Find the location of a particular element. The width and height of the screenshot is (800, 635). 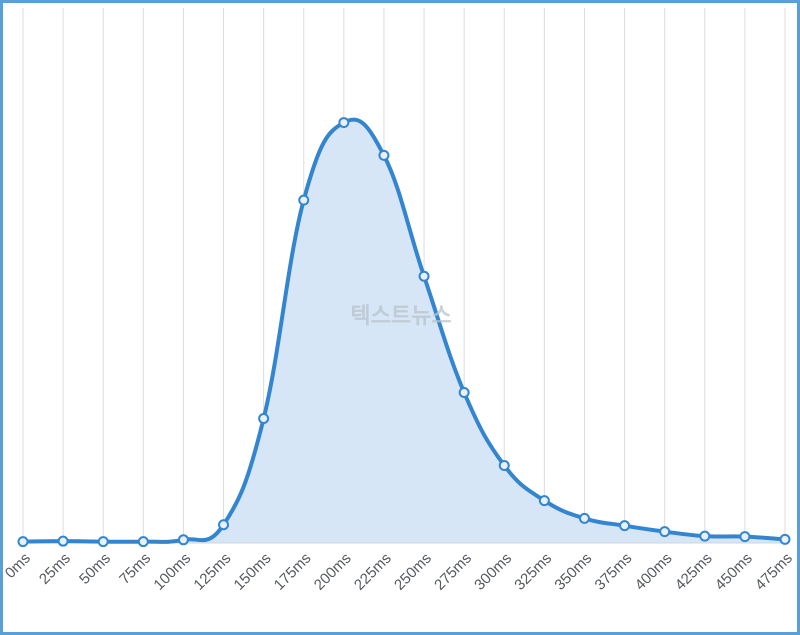

x-tick-label-350ms: 350ms is located at coordinates (573, 572).